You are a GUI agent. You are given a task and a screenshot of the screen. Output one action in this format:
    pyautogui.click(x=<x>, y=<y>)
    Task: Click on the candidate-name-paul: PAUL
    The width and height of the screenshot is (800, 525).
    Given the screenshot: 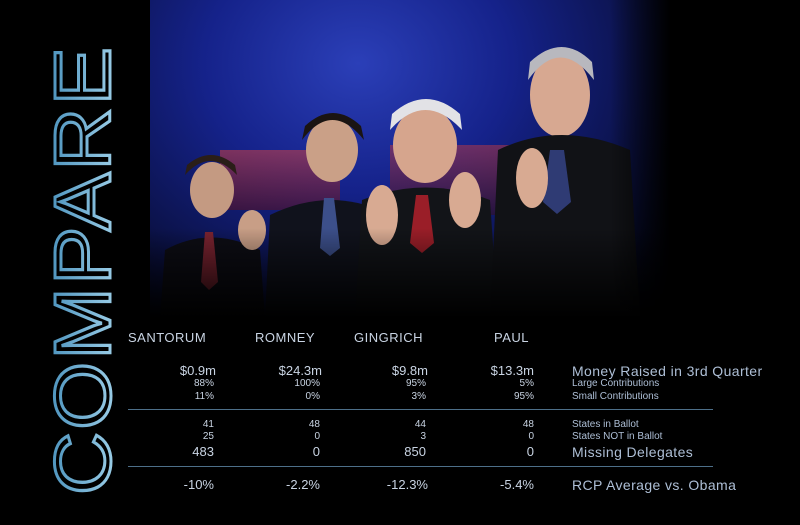 What is the action you would take?
    pyautogui.click(x=511, y=337)
    